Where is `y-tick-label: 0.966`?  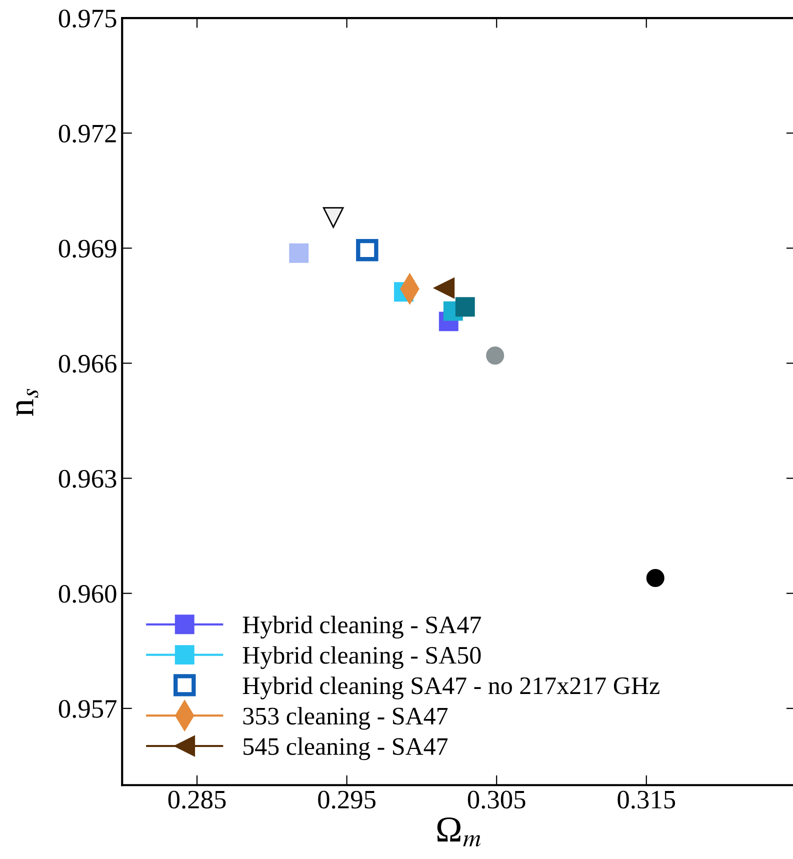 y-tick-label: 0.966 is located at coordinates (87, 363).